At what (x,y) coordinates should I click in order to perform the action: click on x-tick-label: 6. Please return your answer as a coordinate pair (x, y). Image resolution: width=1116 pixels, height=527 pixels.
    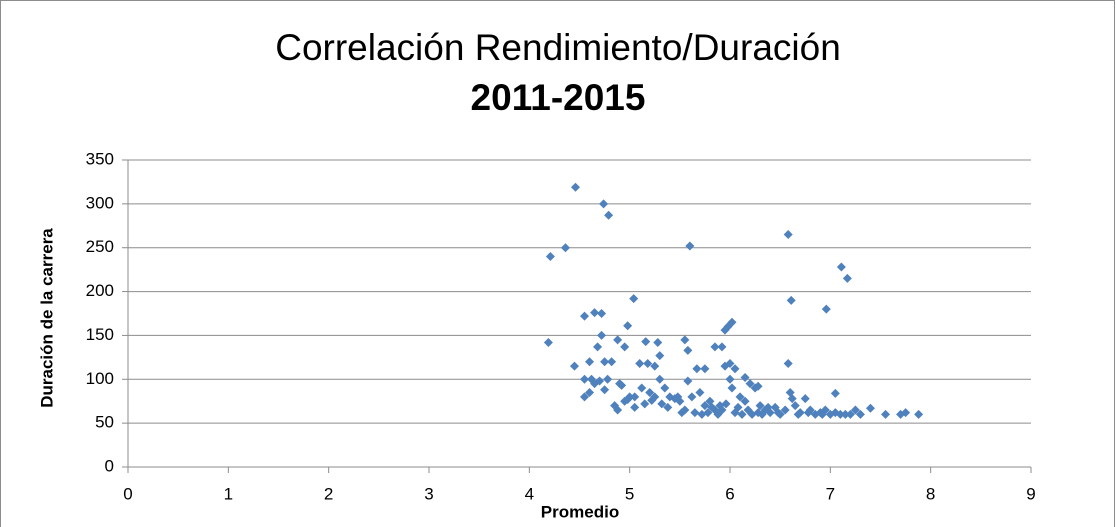
    Looking at the image, I should click on (729, 493).